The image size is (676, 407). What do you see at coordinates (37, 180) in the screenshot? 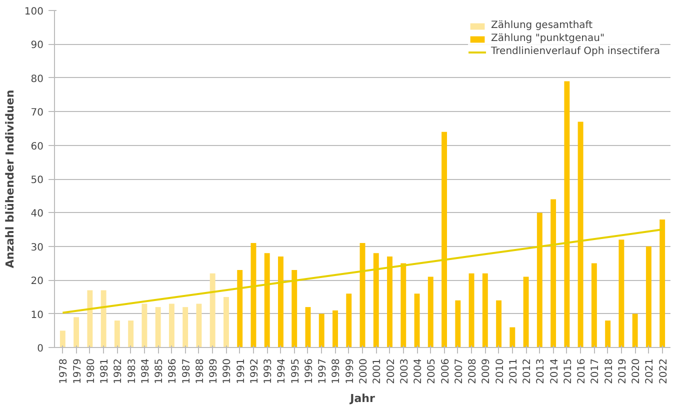
I see `y-tick-label: 50` at bounding box center [37, 180].